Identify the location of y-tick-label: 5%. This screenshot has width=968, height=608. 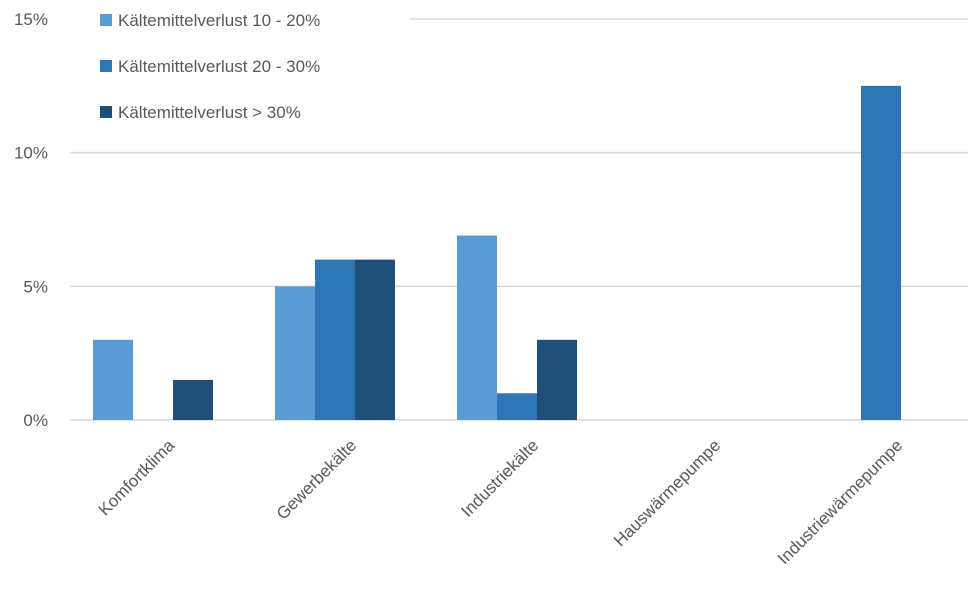
(35, 286).